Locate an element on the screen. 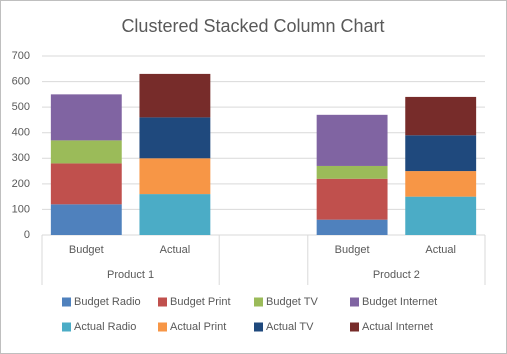  y-tick-label: 0 is located at coordinates (27, 235).